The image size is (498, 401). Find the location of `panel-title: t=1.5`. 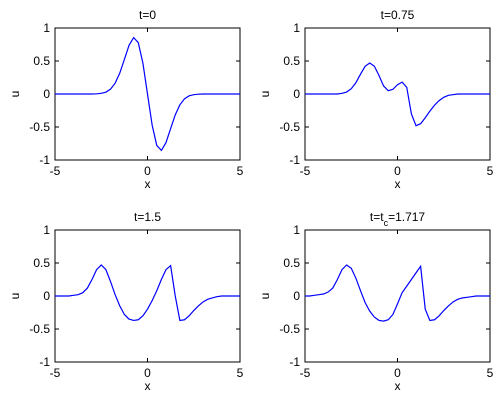

panel-title: t=1.5 is located at coordinates (147, 217).